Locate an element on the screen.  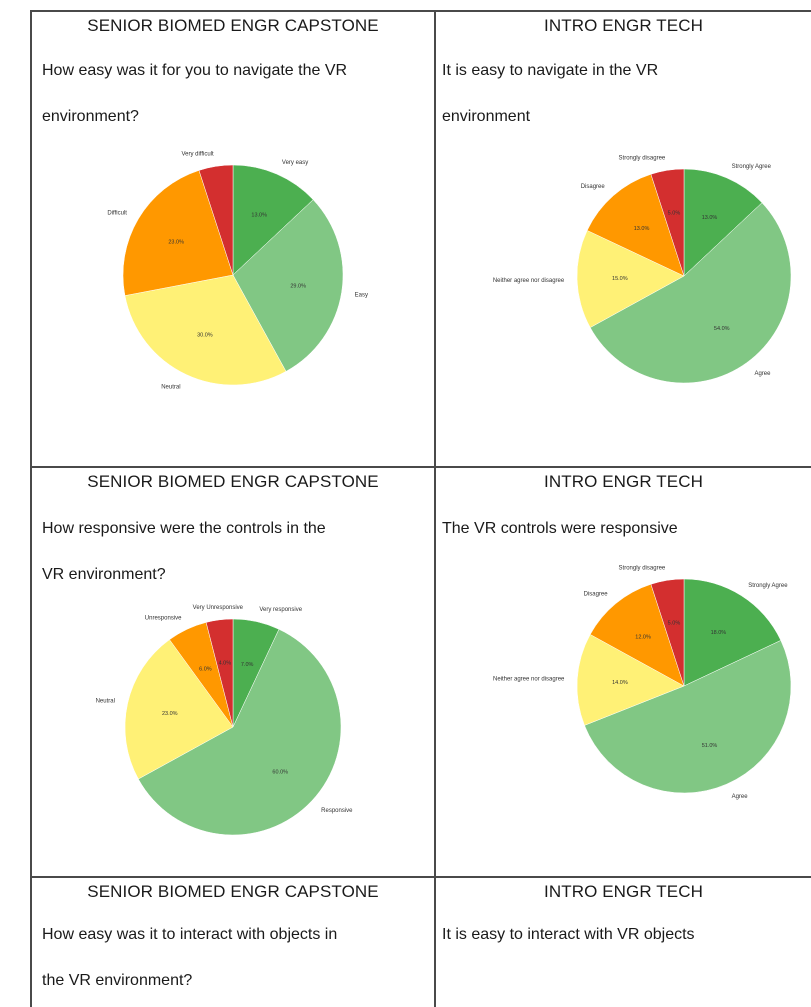
slice-percent-label: 54.0% is located at coordinates (722, 329).